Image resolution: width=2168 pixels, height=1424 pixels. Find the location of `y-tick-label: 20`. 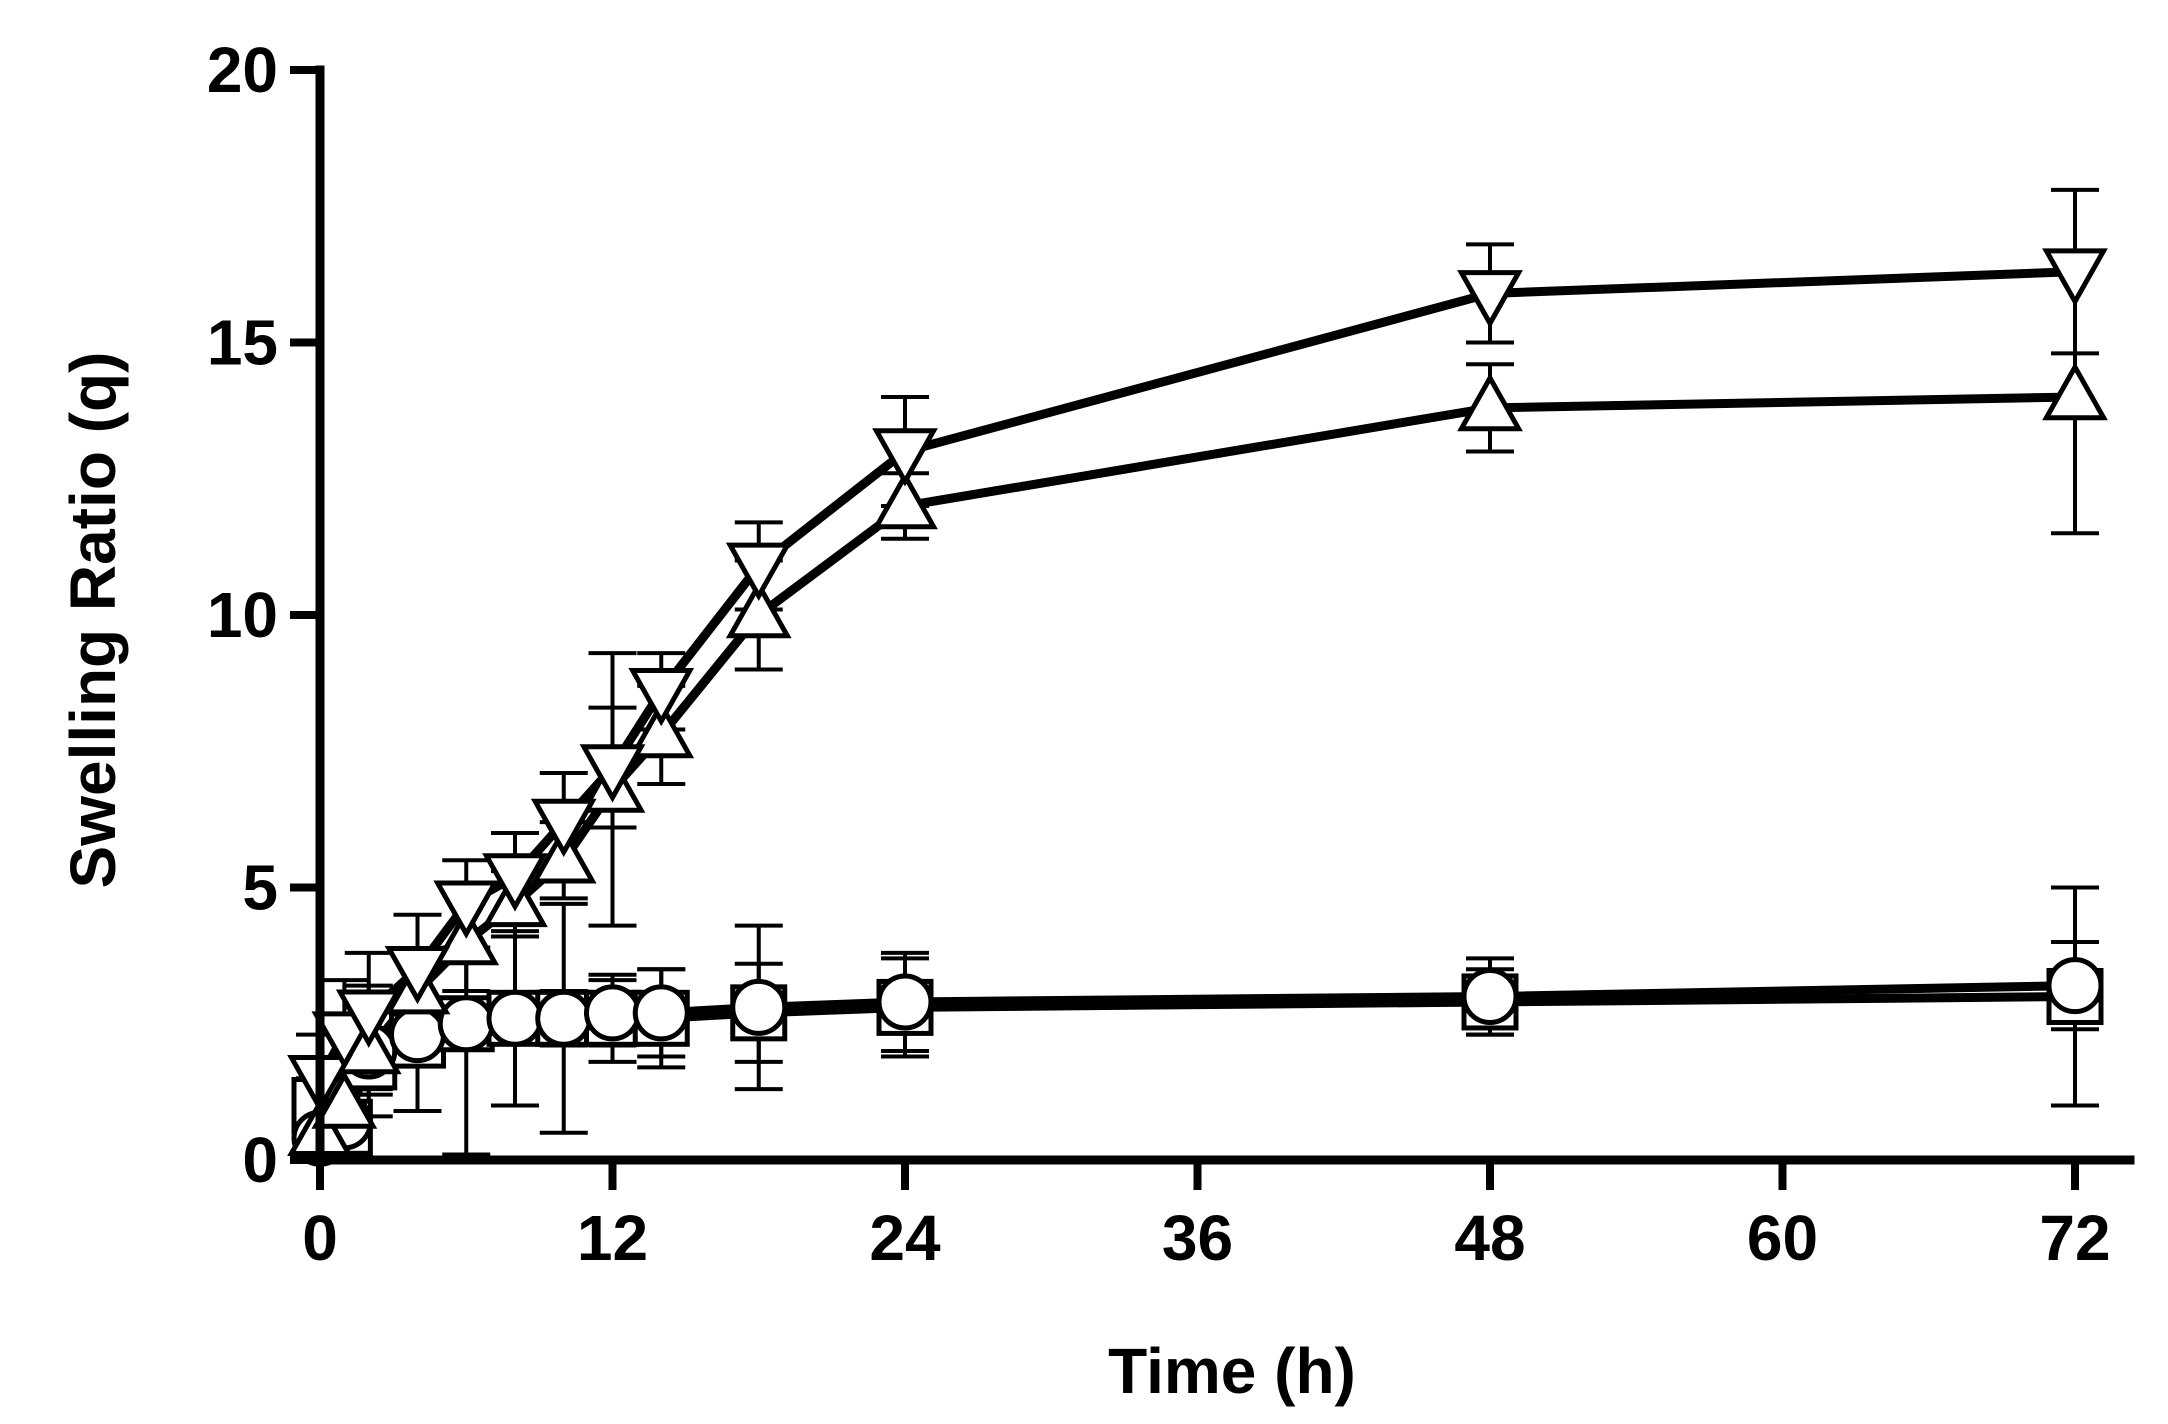

y-tick-label: 20 is located at coordinates (242, 70).